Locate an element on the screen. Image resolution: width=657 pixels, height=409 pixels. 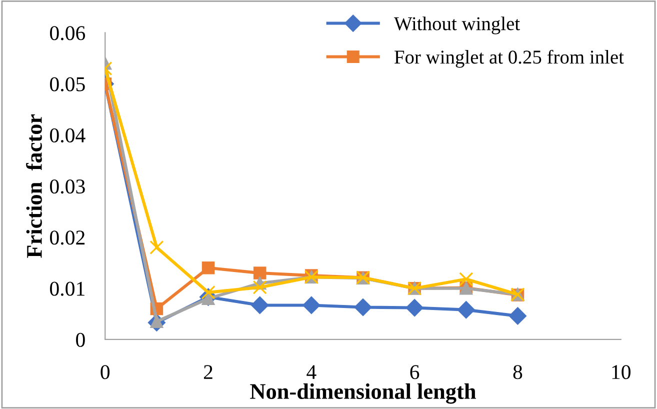
y-tick-label: 0.03 is located at coordinates (67, 186).